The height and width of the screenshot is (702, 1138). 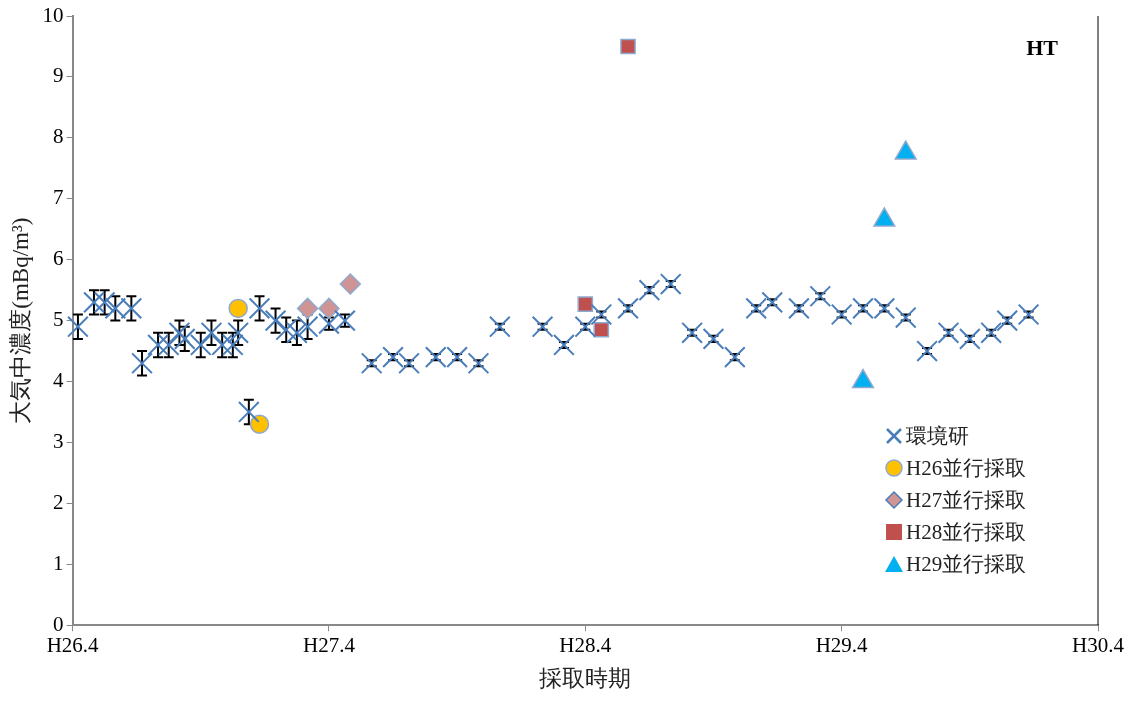 What do you see at coordinates (1098, 645) in the screenshot?
I see `x-tick-label: H30.4` at bounding box center [1098, 645].